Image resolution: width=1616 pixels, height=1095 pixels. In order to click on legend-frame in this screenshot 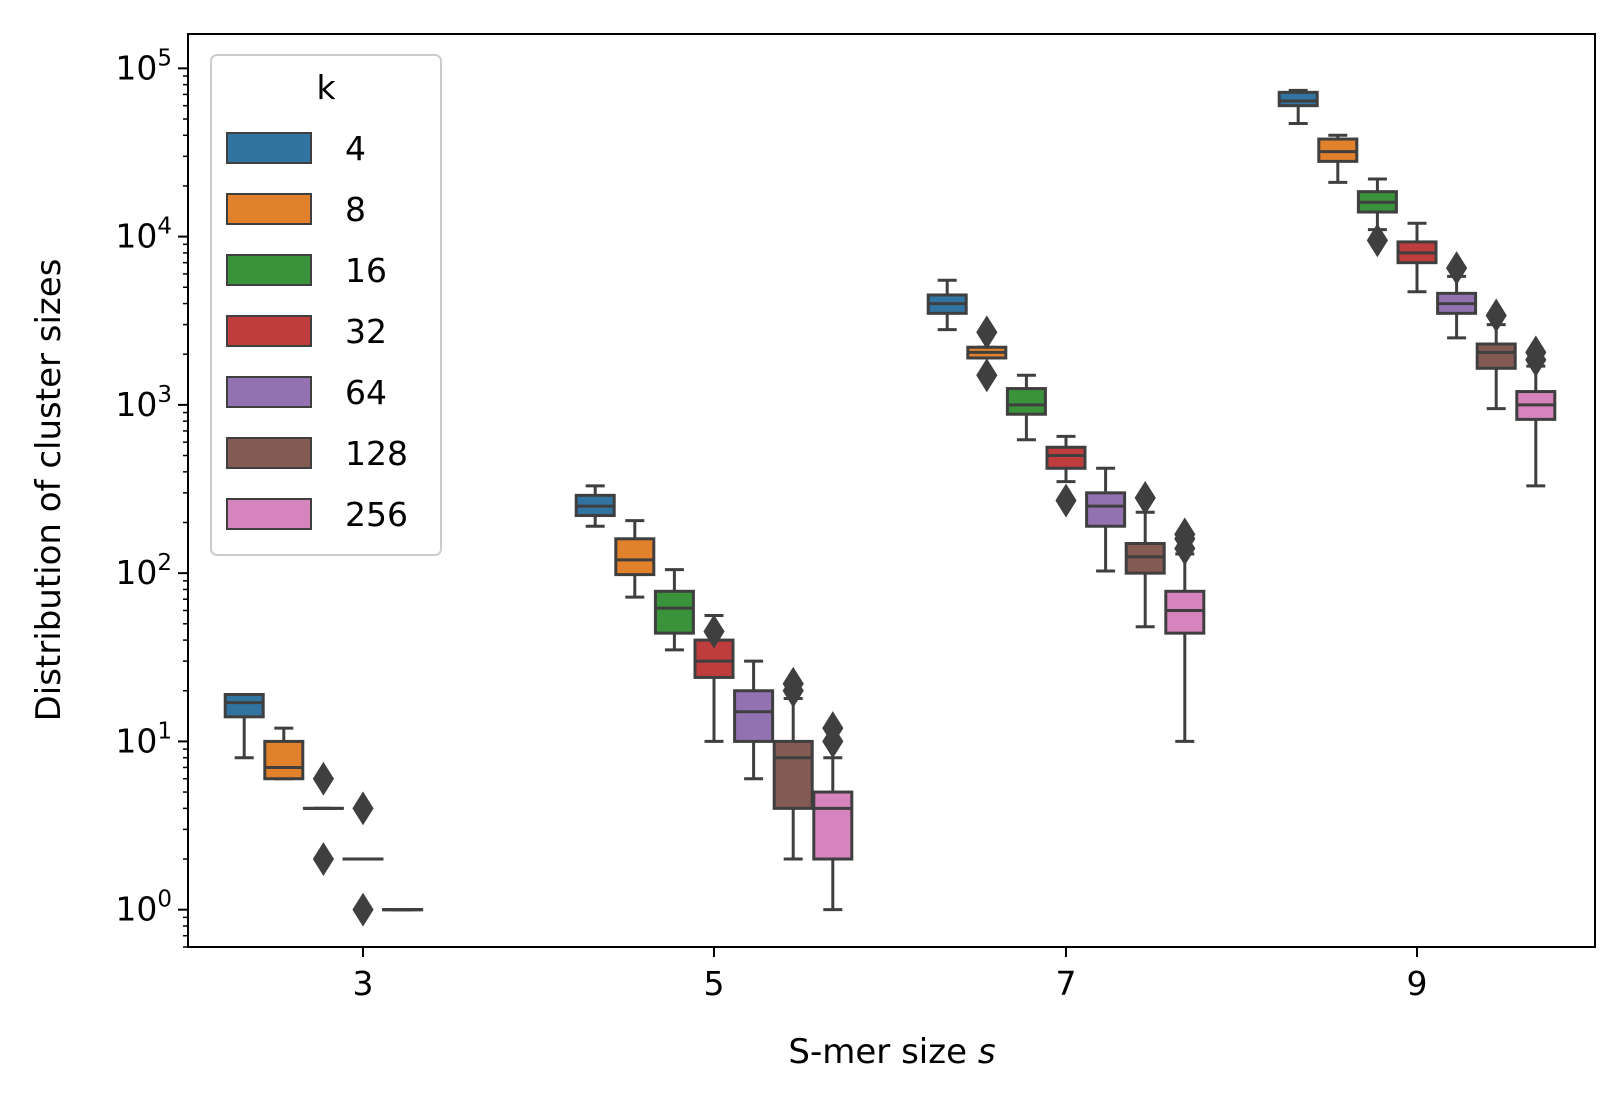, I will do `click(326, 305)`.